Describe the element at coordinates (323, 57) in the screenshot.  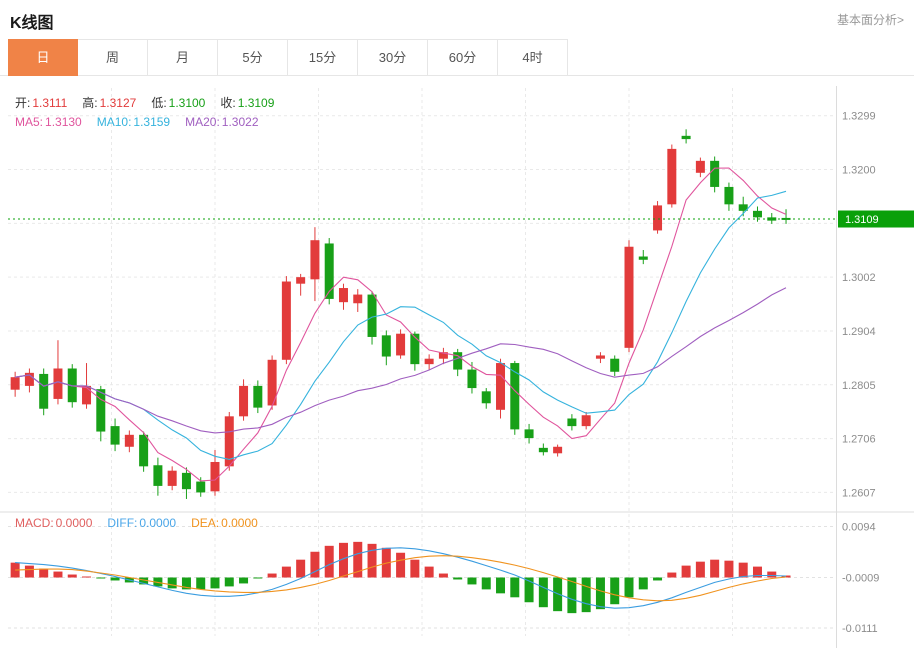
I see `tab-15分: 15分` at that location.